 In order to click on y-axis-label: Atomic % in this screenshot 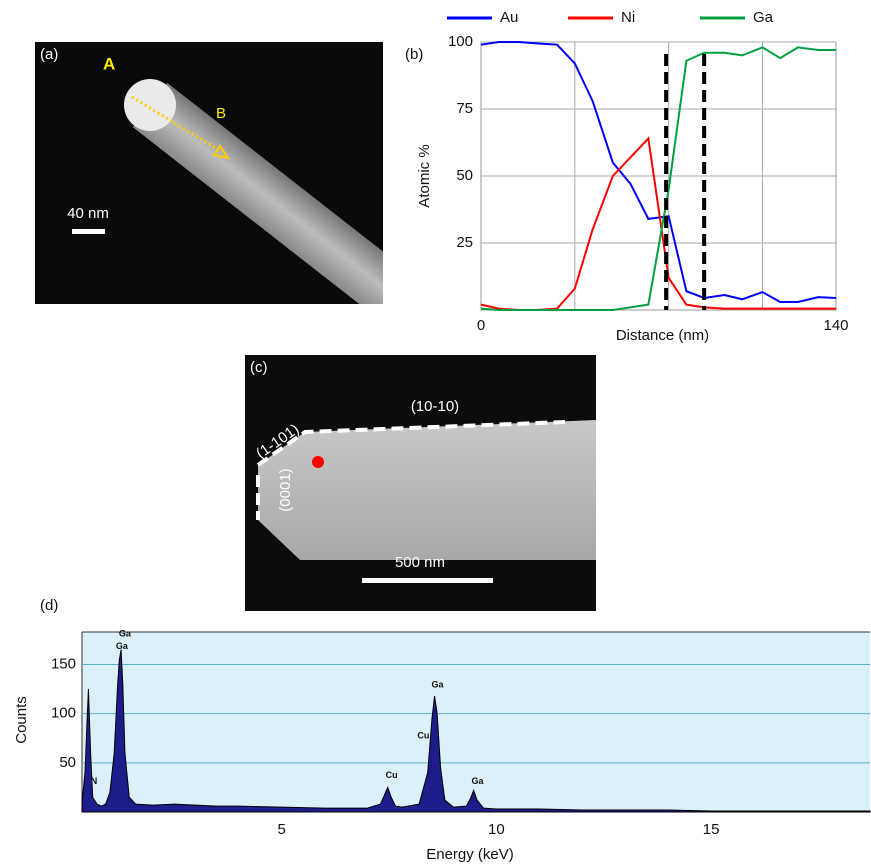, I will do `click(424, 175)`.